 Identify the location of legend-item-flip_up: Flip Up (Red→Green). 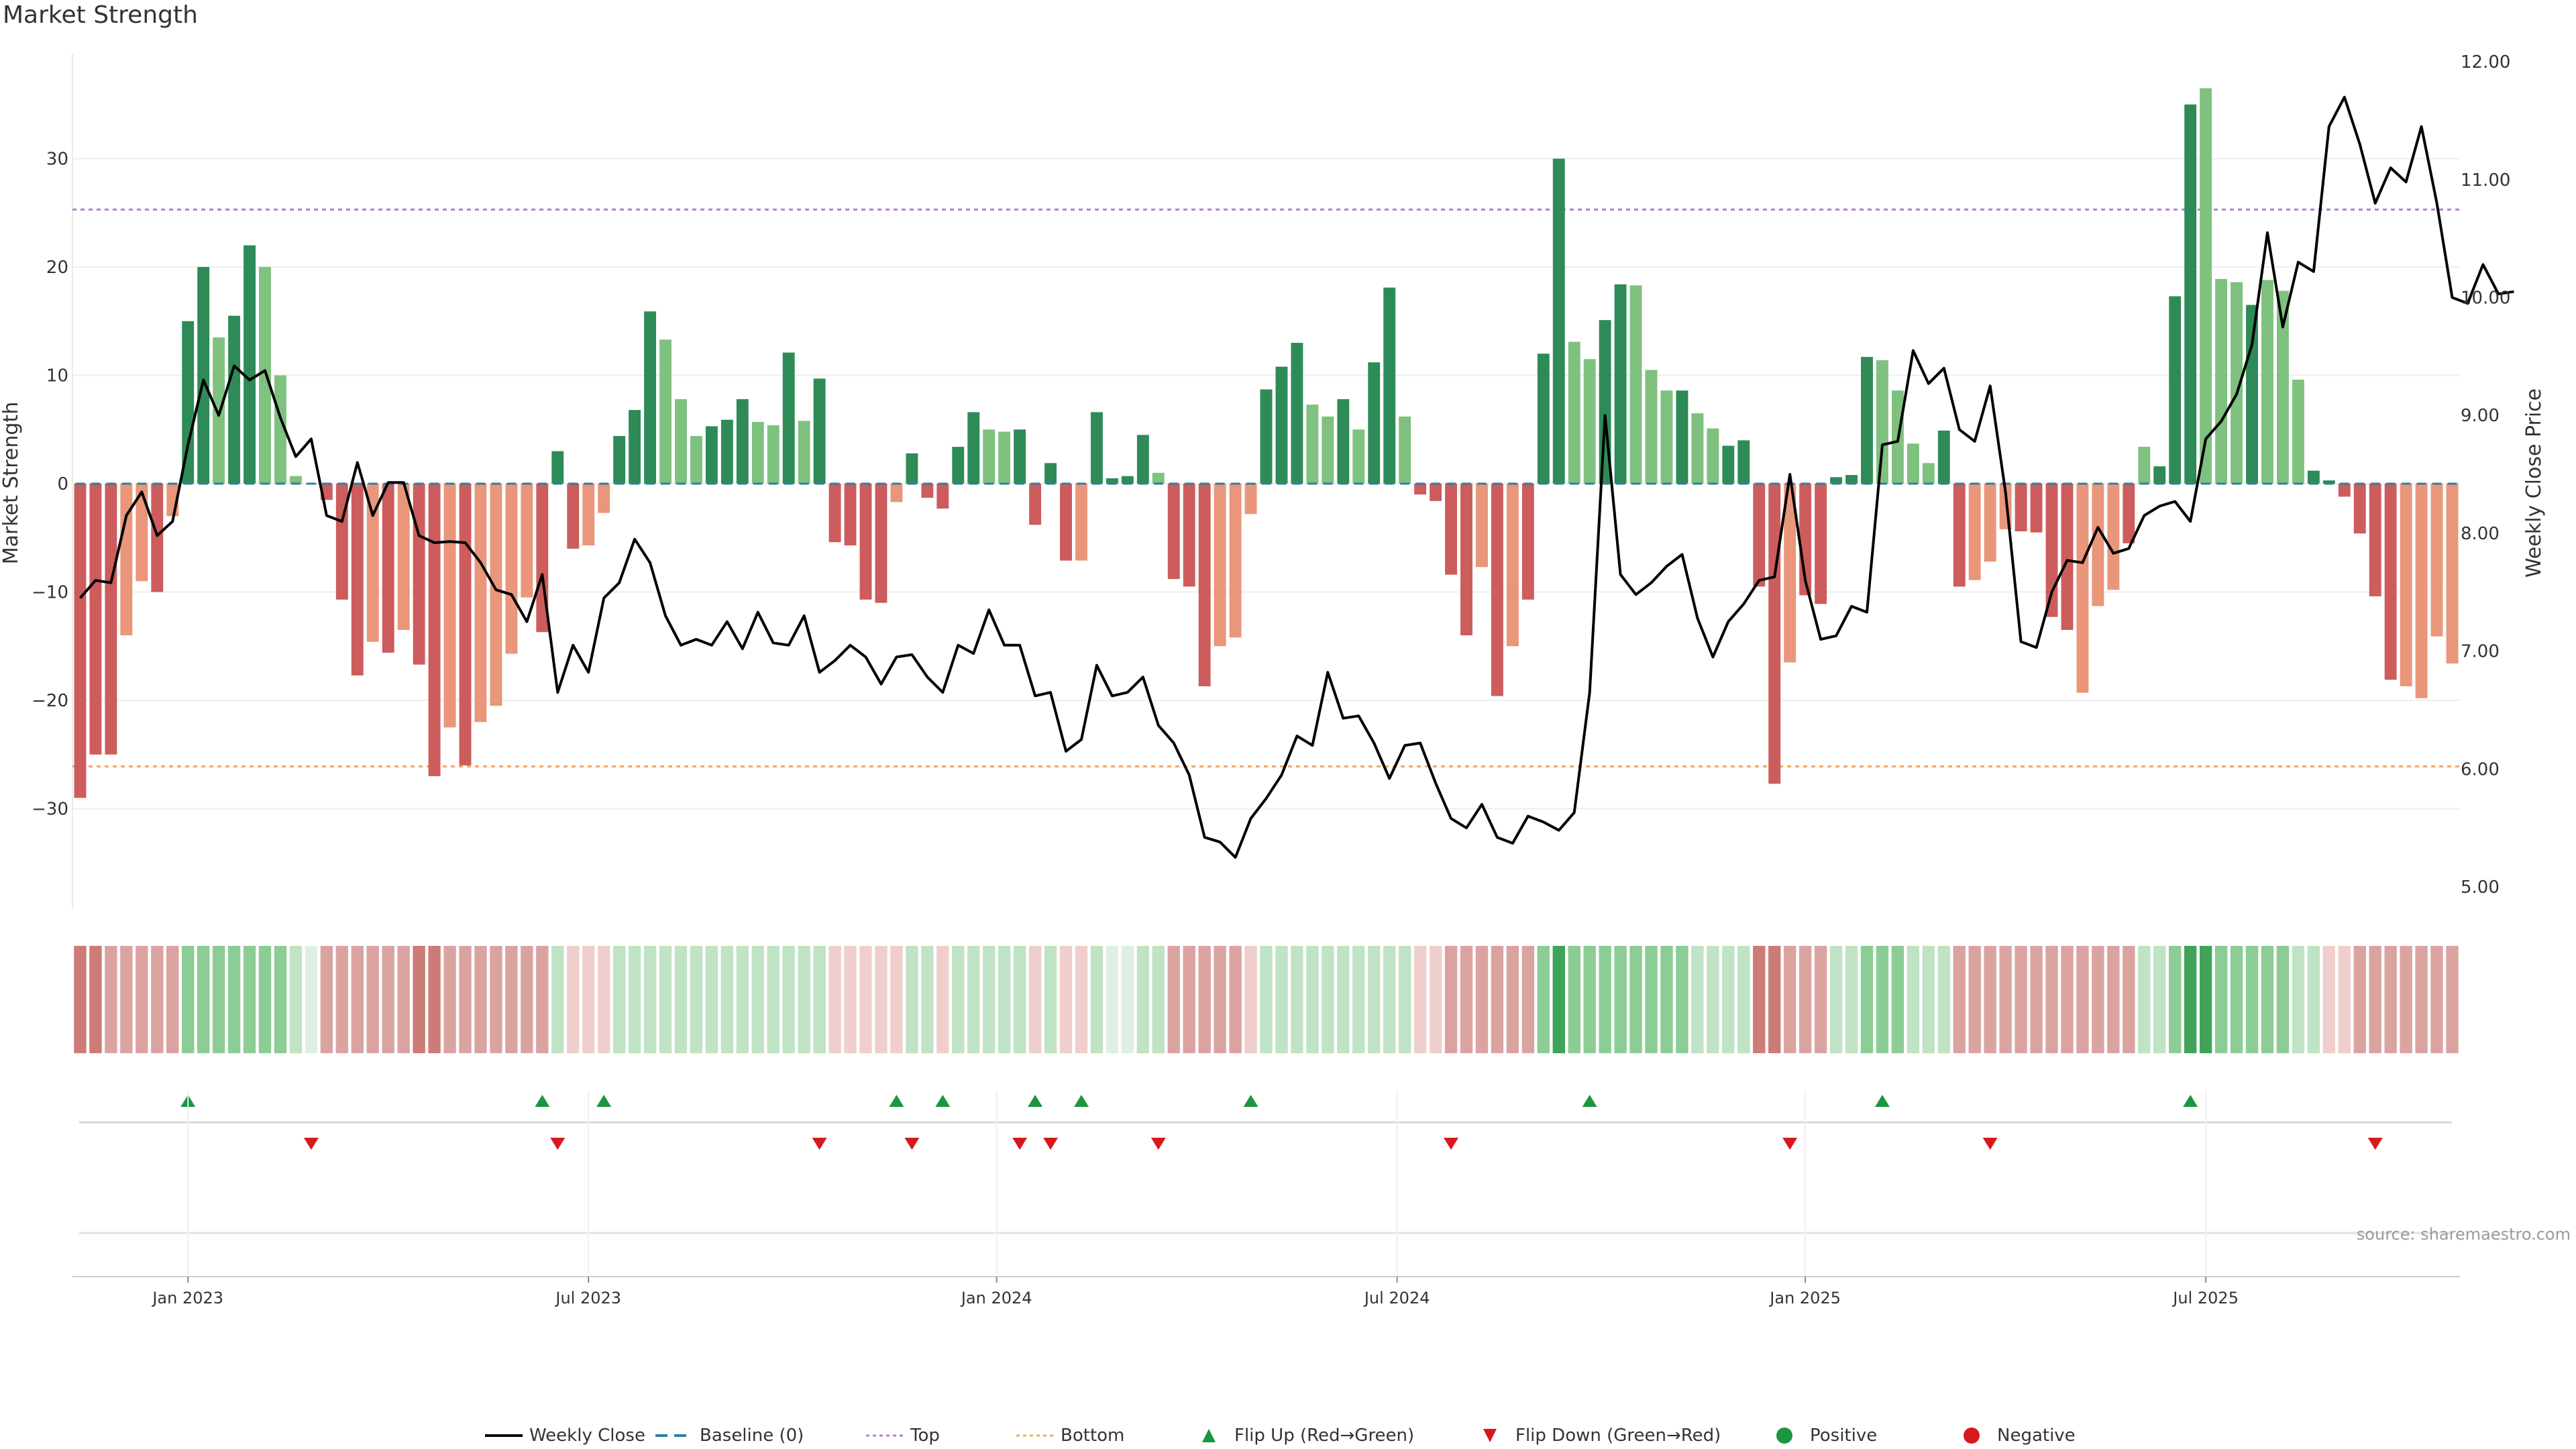
(1308, 1436).